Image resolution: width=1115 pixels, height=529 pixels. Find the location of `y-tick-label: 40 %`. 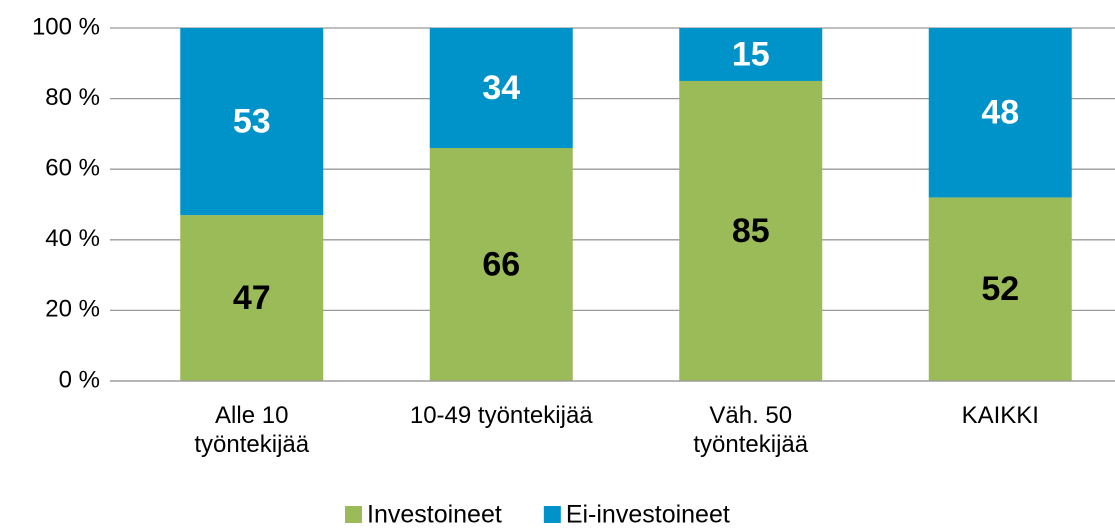

y-tick-label: 40 % is located at coordinates (72, 238).